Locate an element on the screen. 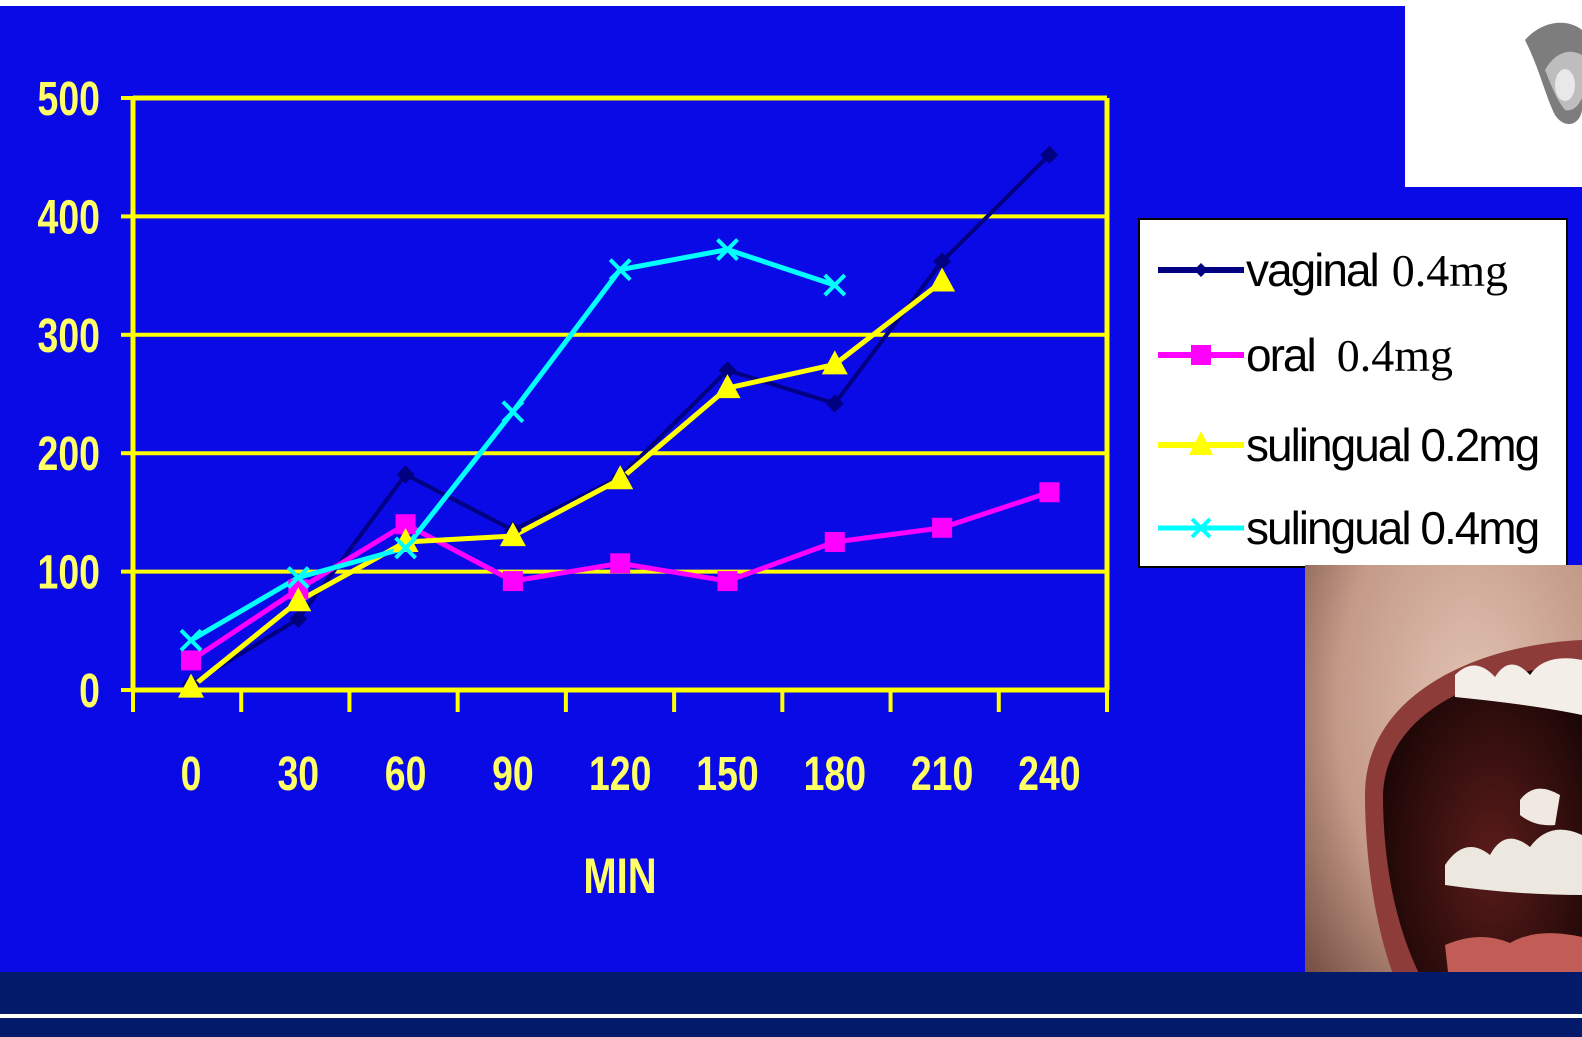 Image resolution: width=1582 pixels, height=1037 pixels. x-tick-label: 30 is located at coordinates (298, 775).